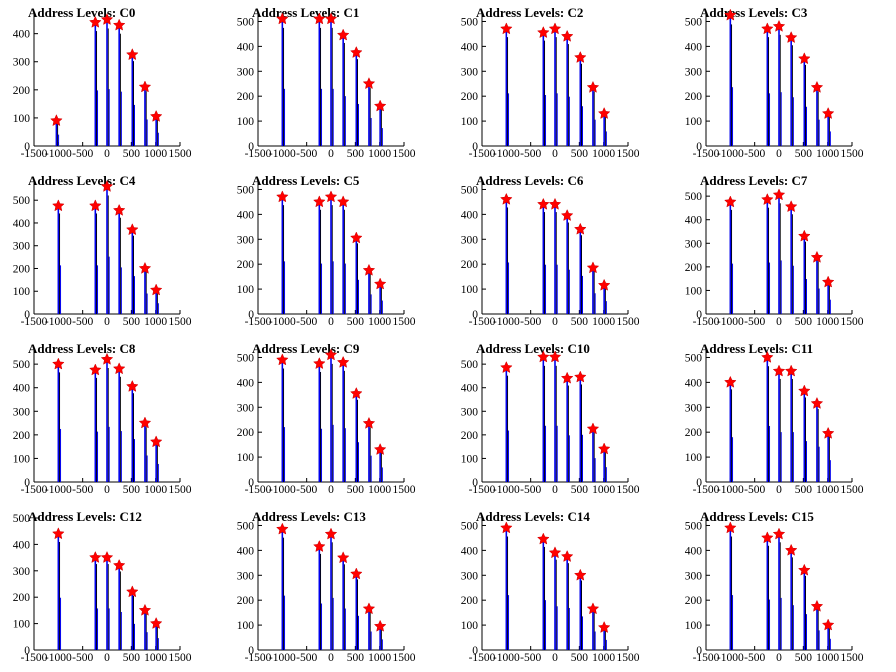 The height and width of the screenshot is (672, 896). What do you see at coordinates (757, 516) in the screenshot?
I see `chart-title: Address Levels: C15` at bounding box center [757, 516].